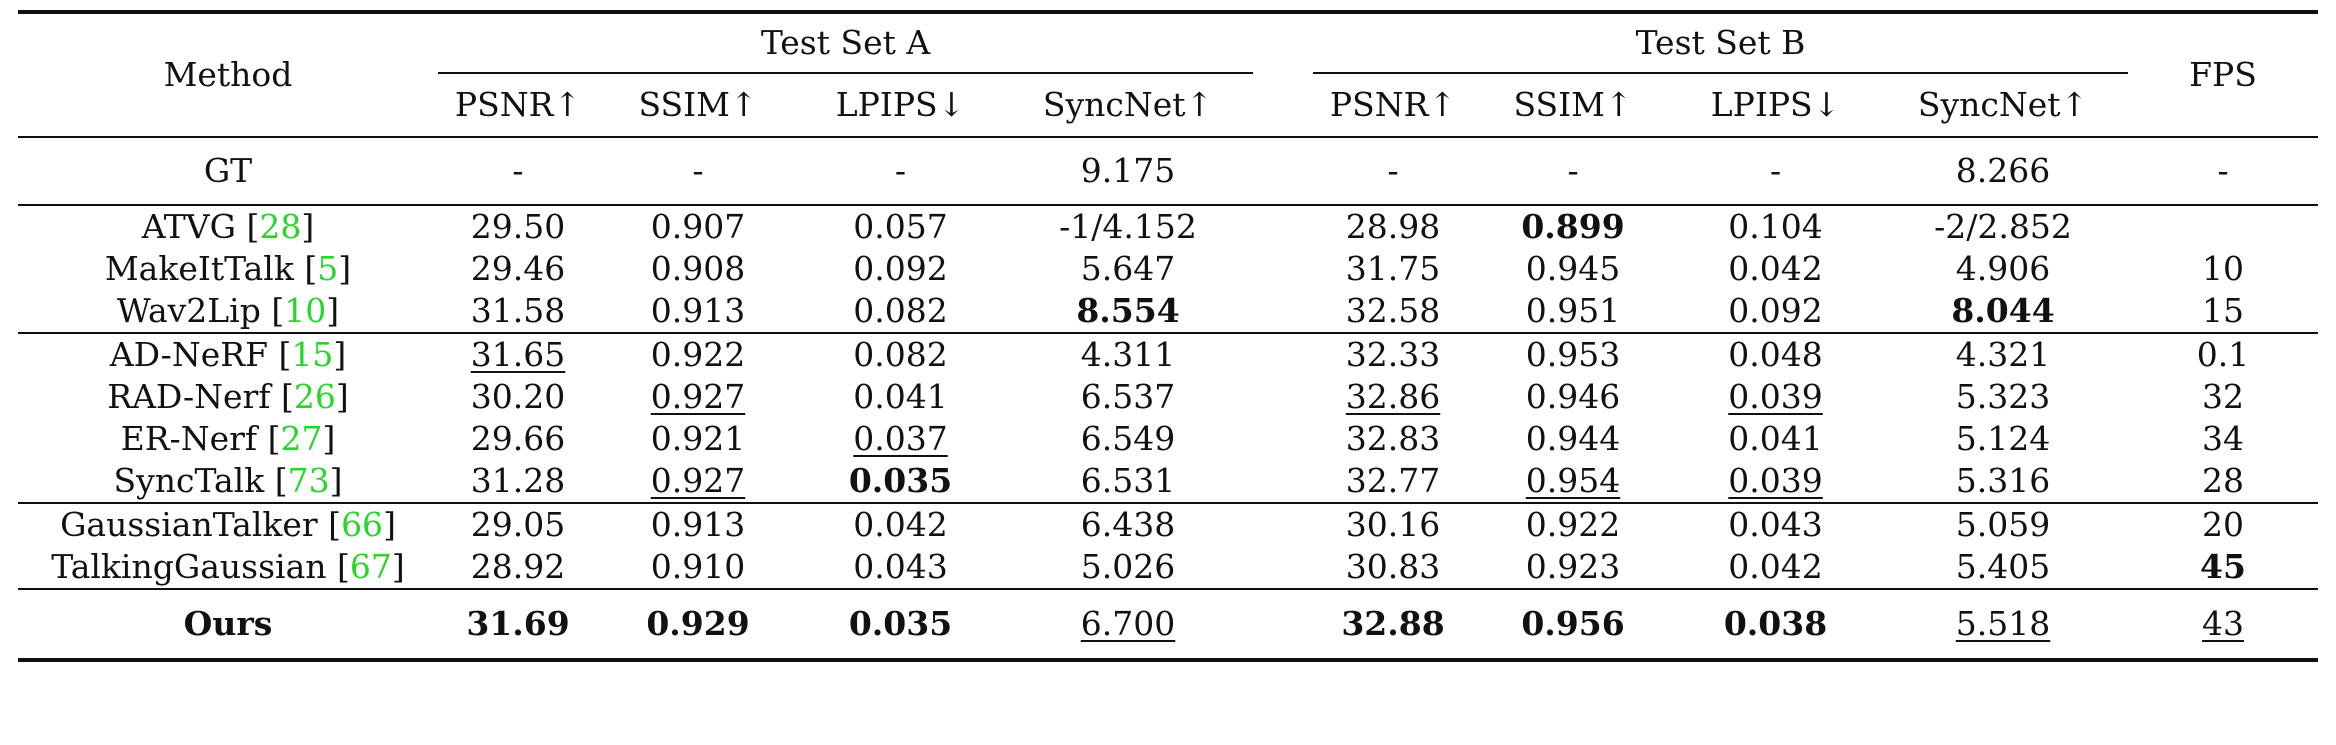 Image resolution: width=2336 pixels, height=745 pixels. Describe the element at coordinates (1393, 623) in the screenshot. I see `cell: 32.88` at that location.